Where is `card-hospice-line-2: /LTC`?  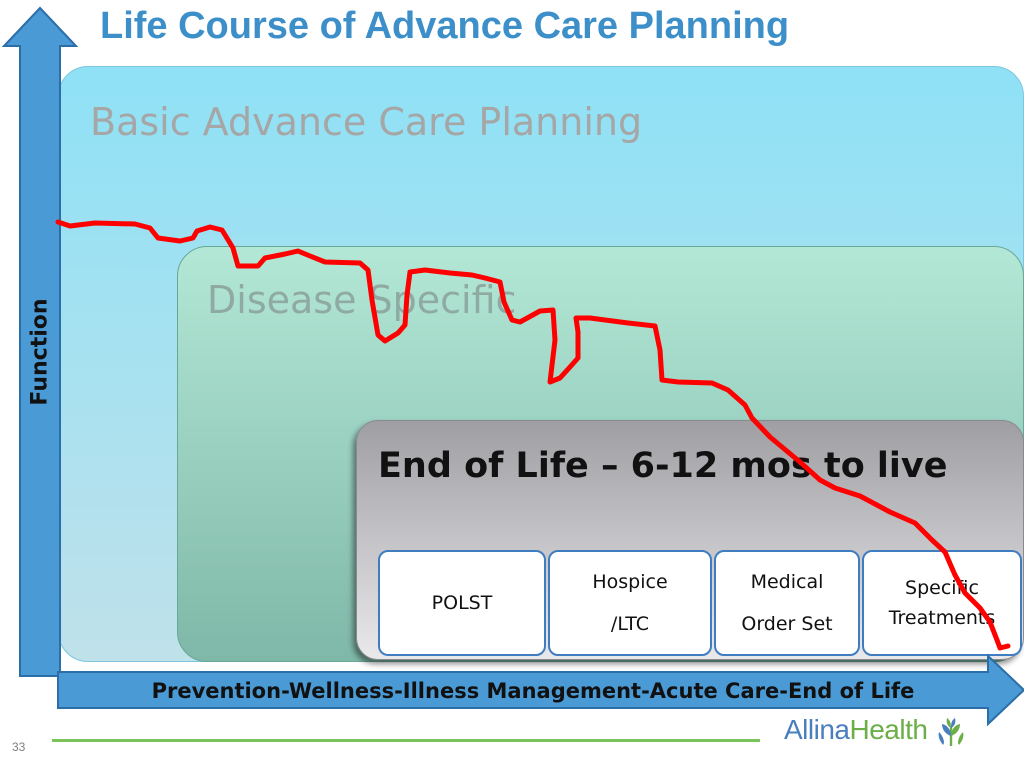 card-hospice-line-2: /LTC is located at coordinates (630, 624).